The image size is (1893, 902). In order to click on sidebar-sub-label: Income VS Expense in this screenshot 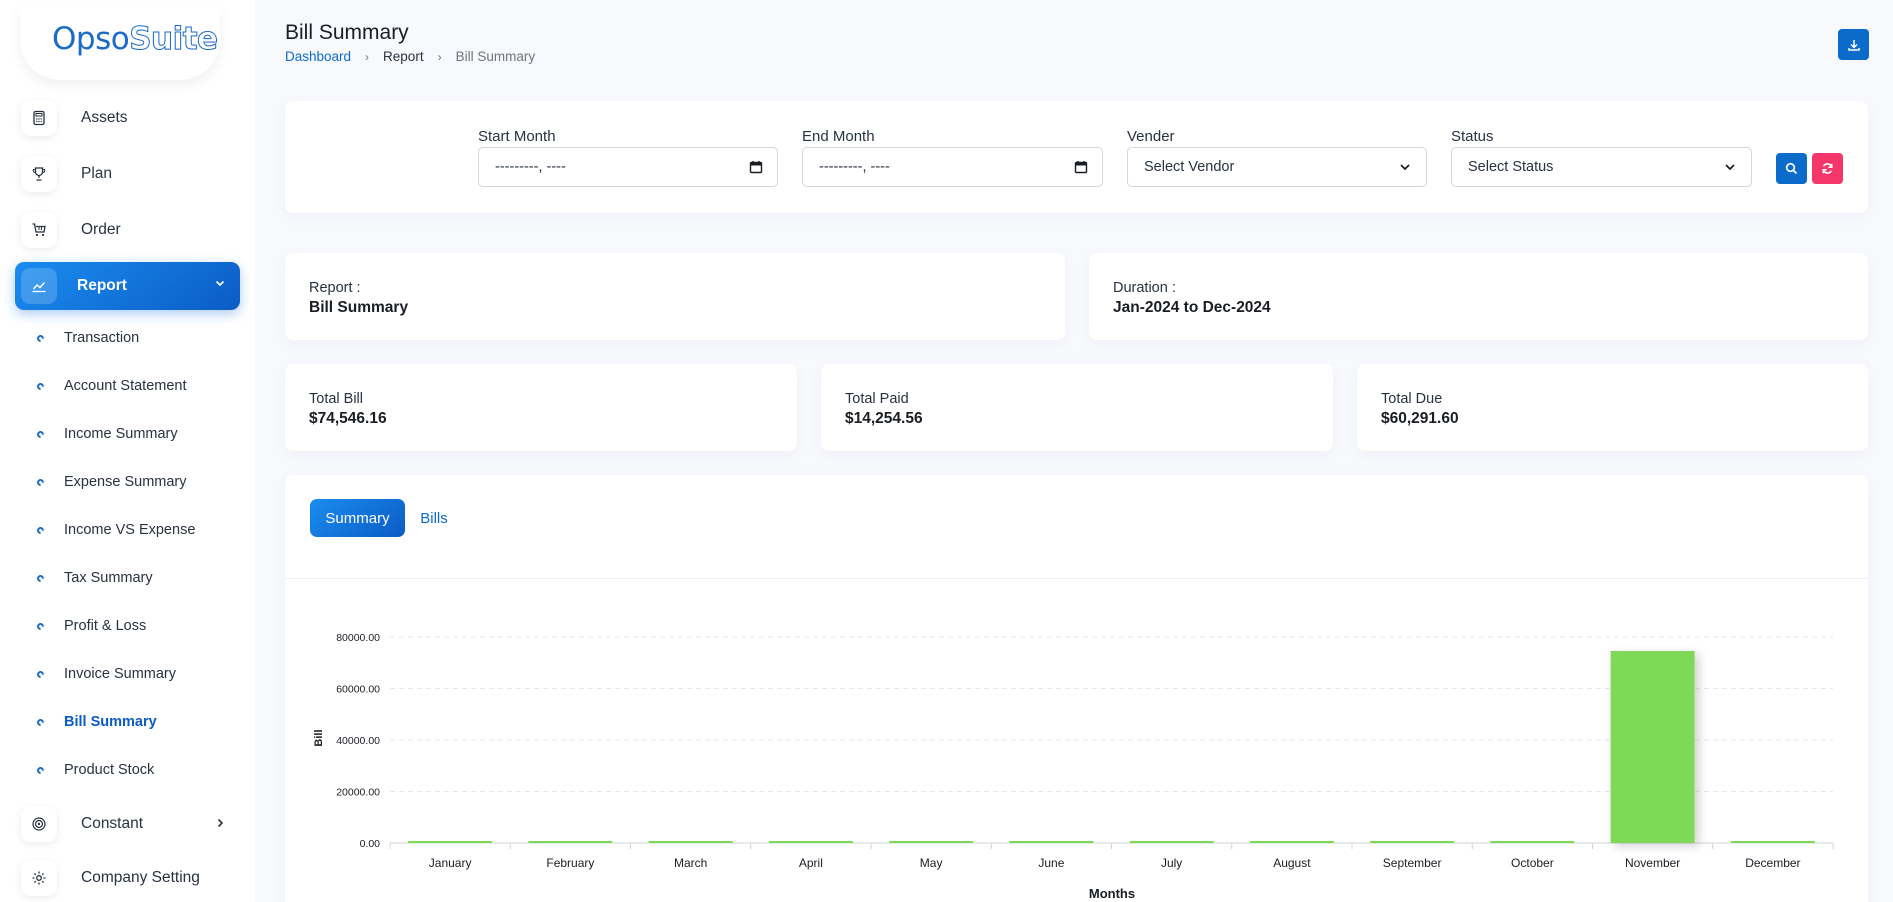, I will do `click(130, 530)`.